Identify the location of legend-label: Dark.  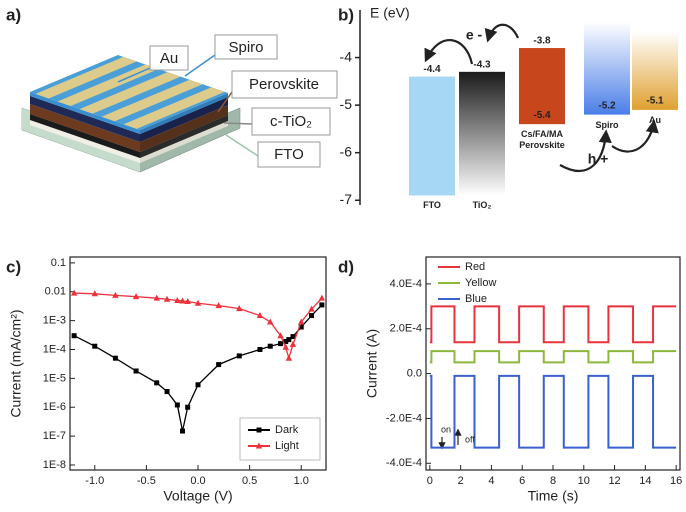
(287, 430).